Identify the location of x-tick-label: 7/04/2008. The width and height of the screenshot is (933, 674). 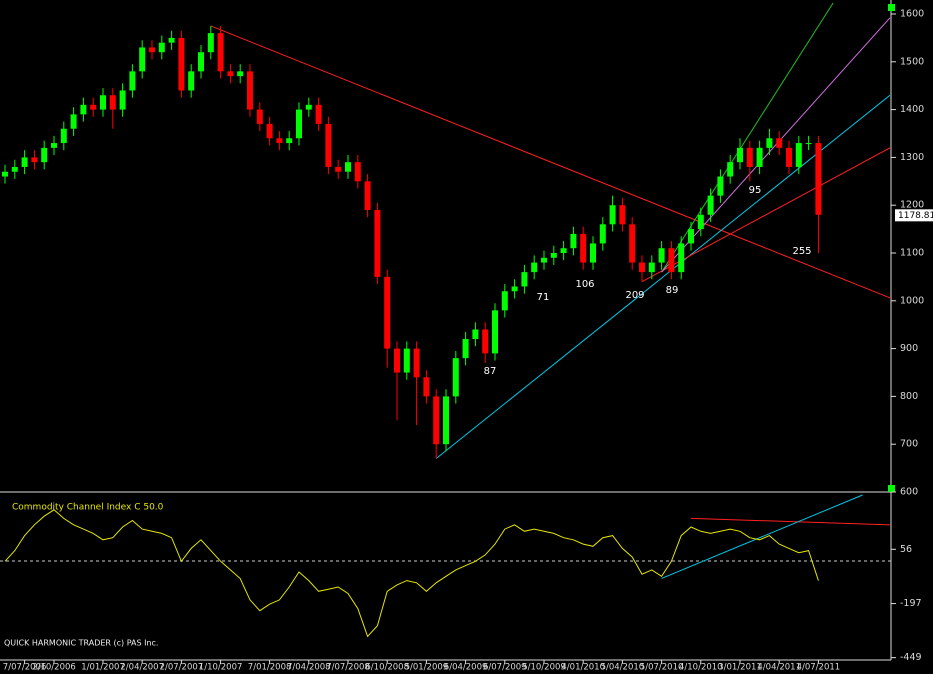
(309, 668).